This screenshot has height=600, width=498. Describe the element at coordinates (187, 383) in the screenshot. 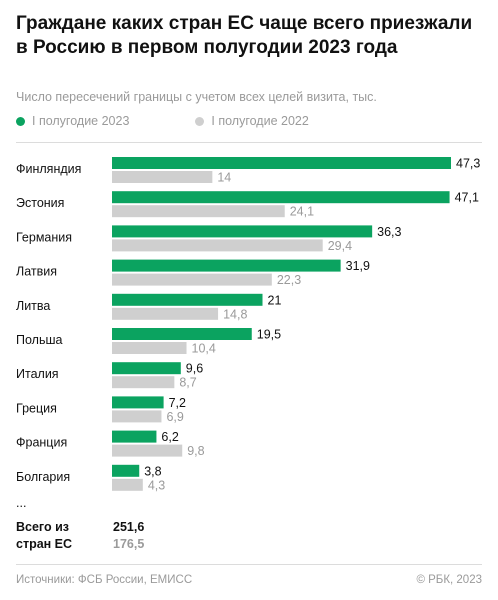

I see `value-label-2022: 8,7` at that location.